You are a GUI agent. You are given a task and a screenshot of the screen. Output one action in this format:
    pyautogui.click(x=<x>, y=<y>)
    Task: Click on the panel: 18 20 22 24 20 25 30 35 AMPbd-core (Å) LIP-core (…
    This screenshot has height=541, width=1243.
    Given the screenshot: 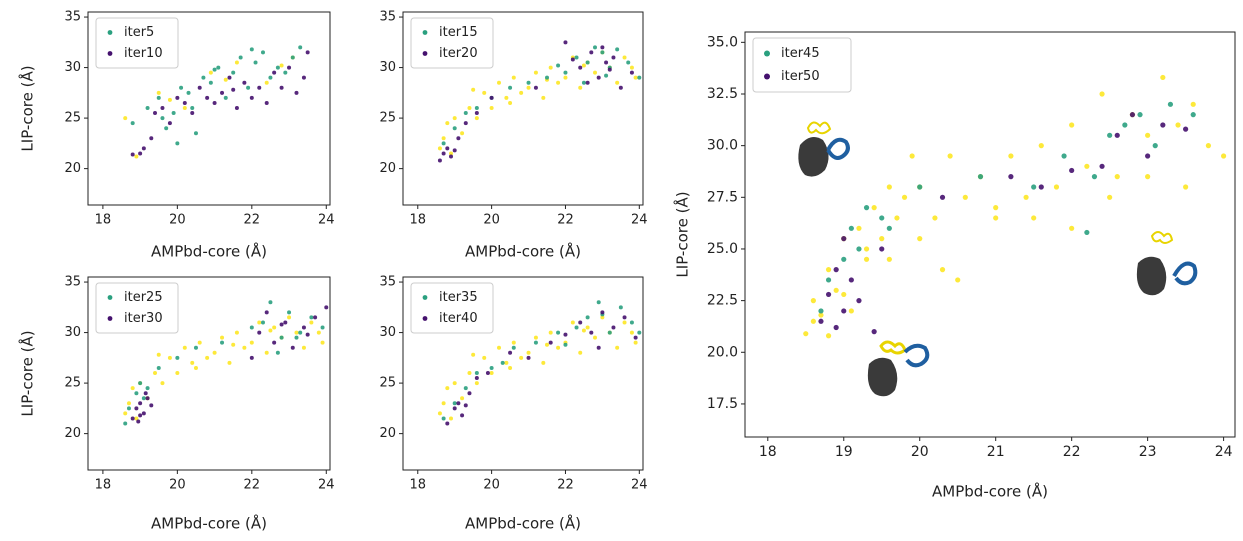 What is the action you would take?
    pyautogui.click(x=176, y=404)
    